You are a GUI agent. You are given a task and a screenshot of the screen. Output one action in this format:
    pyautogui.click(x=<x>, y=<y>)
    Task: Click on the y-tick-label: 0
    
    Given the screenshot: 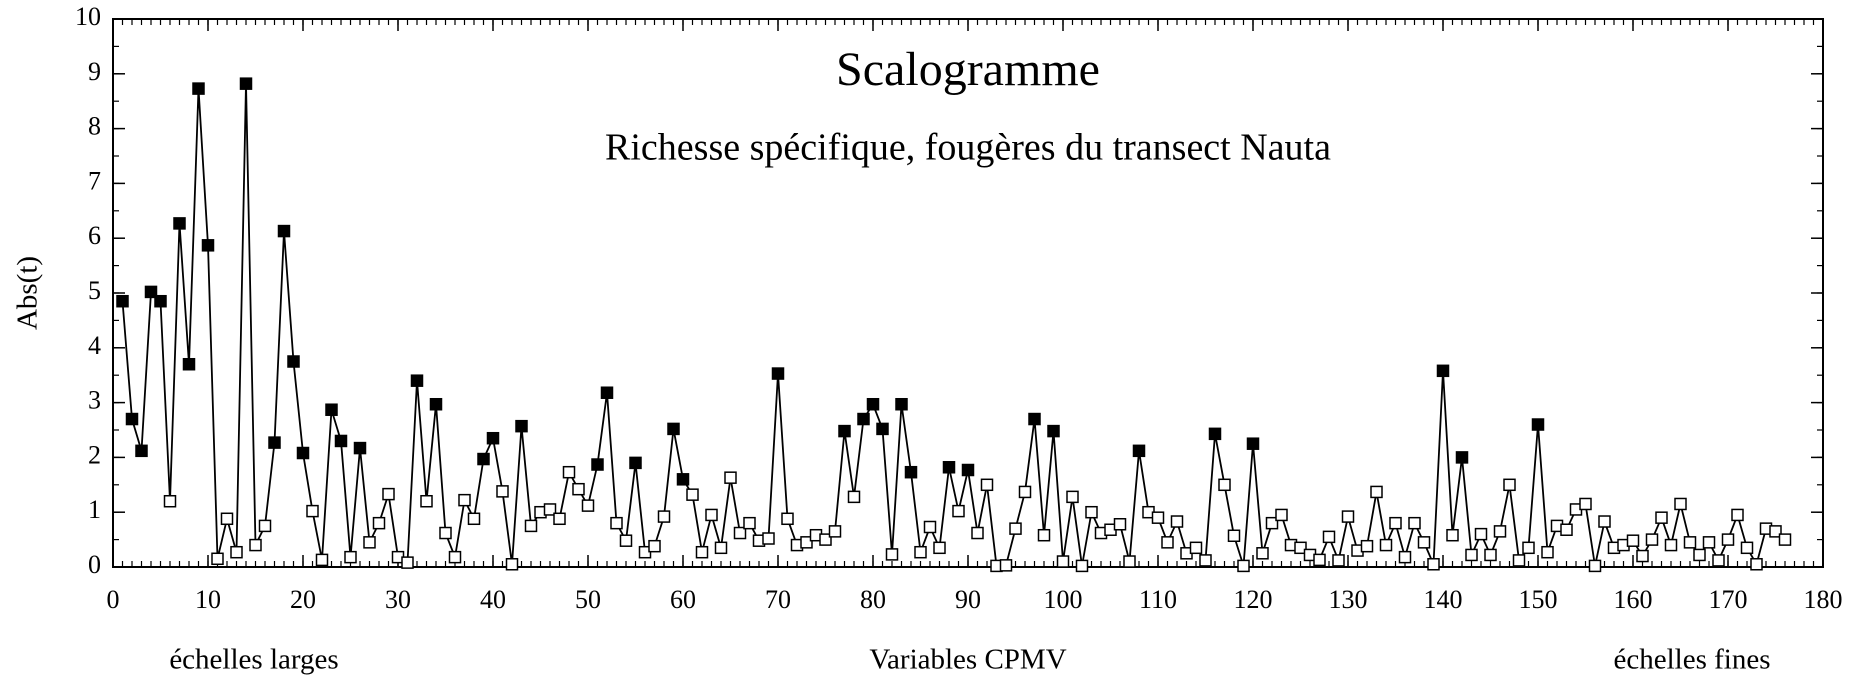 What is the action you would take?
    pyautogui.click(x=94, y=564)
    